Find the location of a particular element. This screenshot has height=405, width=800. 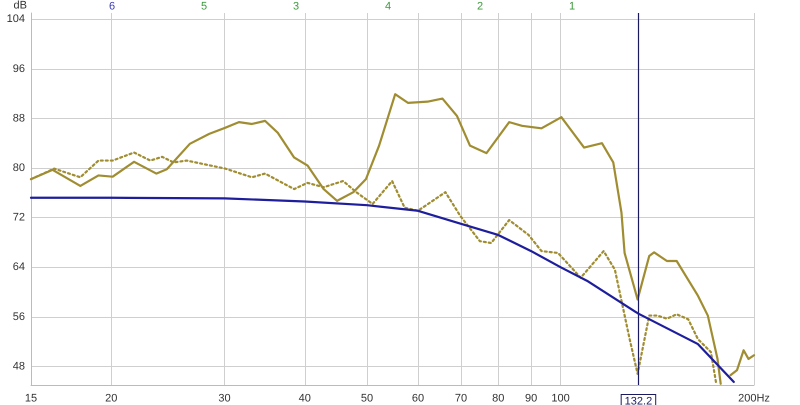

x-tick-label: 80 is located at coordinates (498, 398).